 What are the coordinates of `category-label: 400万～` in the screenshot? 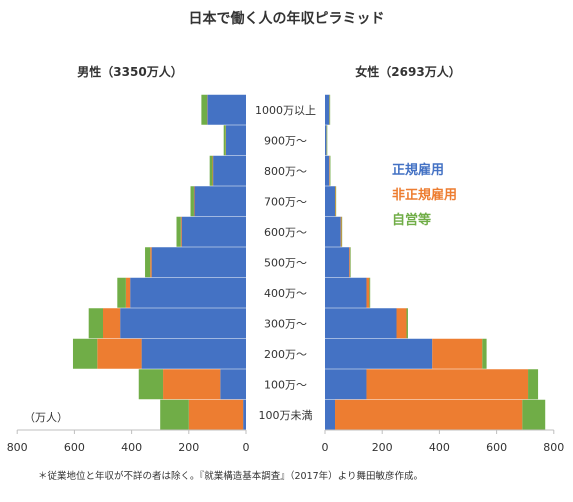 It's located at (285, 293).